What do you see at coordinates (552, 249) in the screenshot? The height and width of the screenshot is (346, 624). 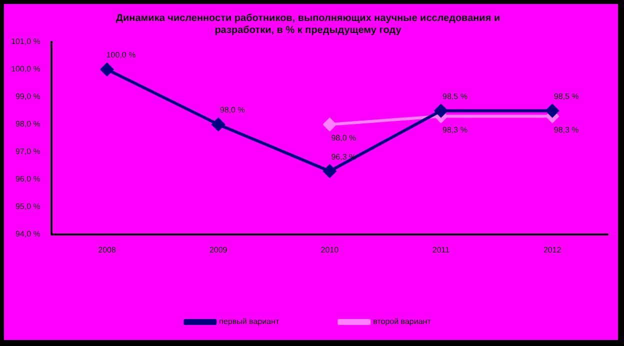 I see `x-tick-label: 2012` at bounding box center [552, 249].